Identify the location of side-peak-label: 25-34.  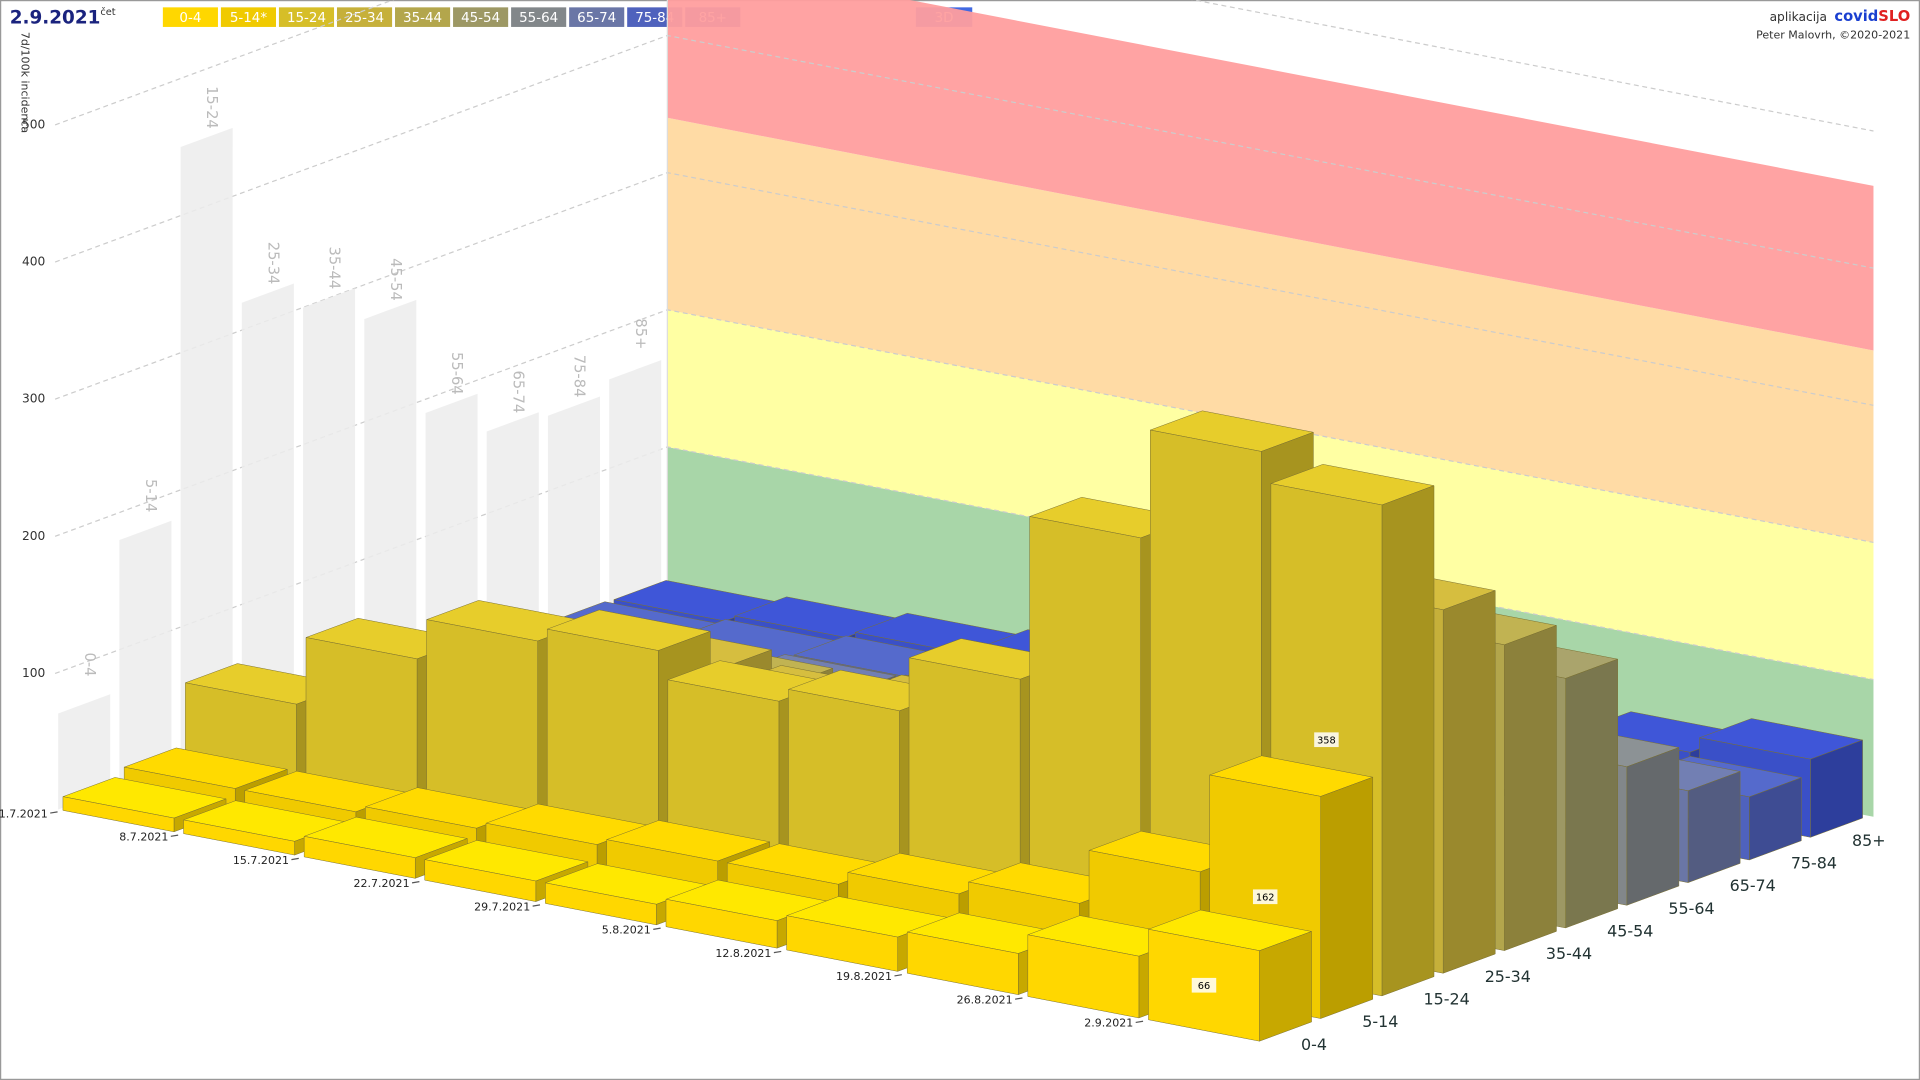
(272, 263).